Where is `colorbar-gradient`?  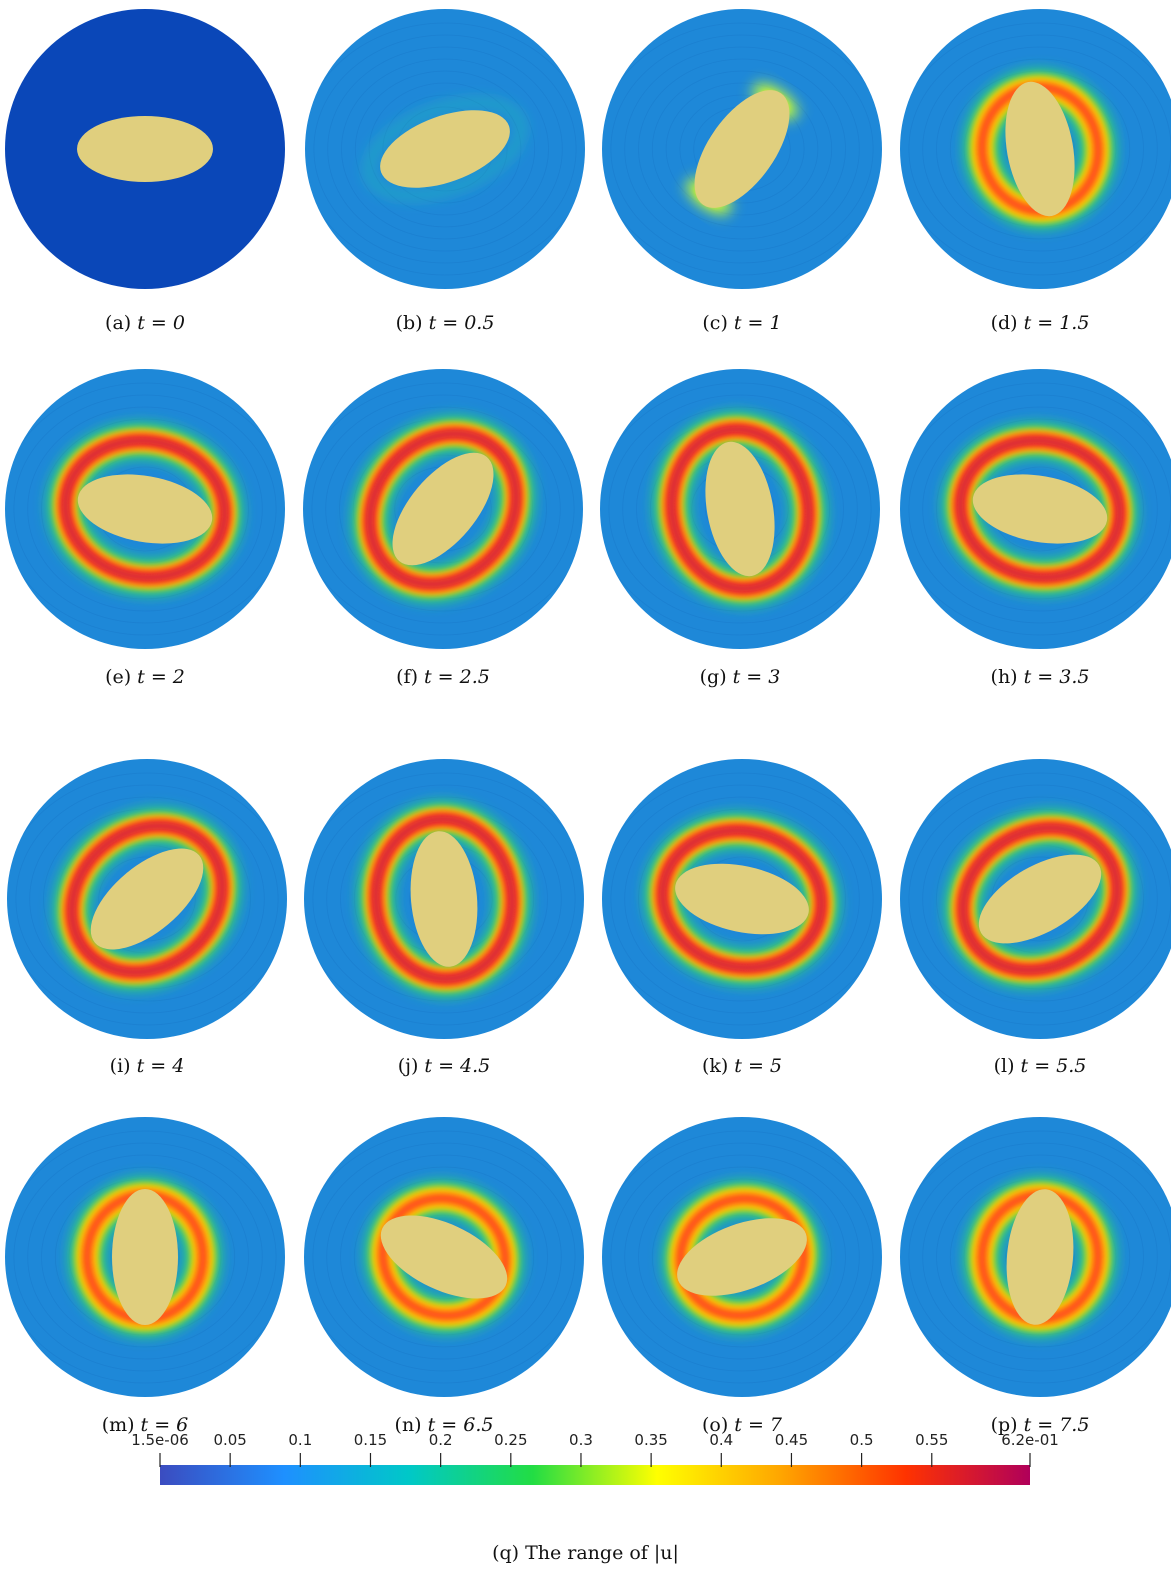 colorbar-gradient is located at coordinates (595, 1475).